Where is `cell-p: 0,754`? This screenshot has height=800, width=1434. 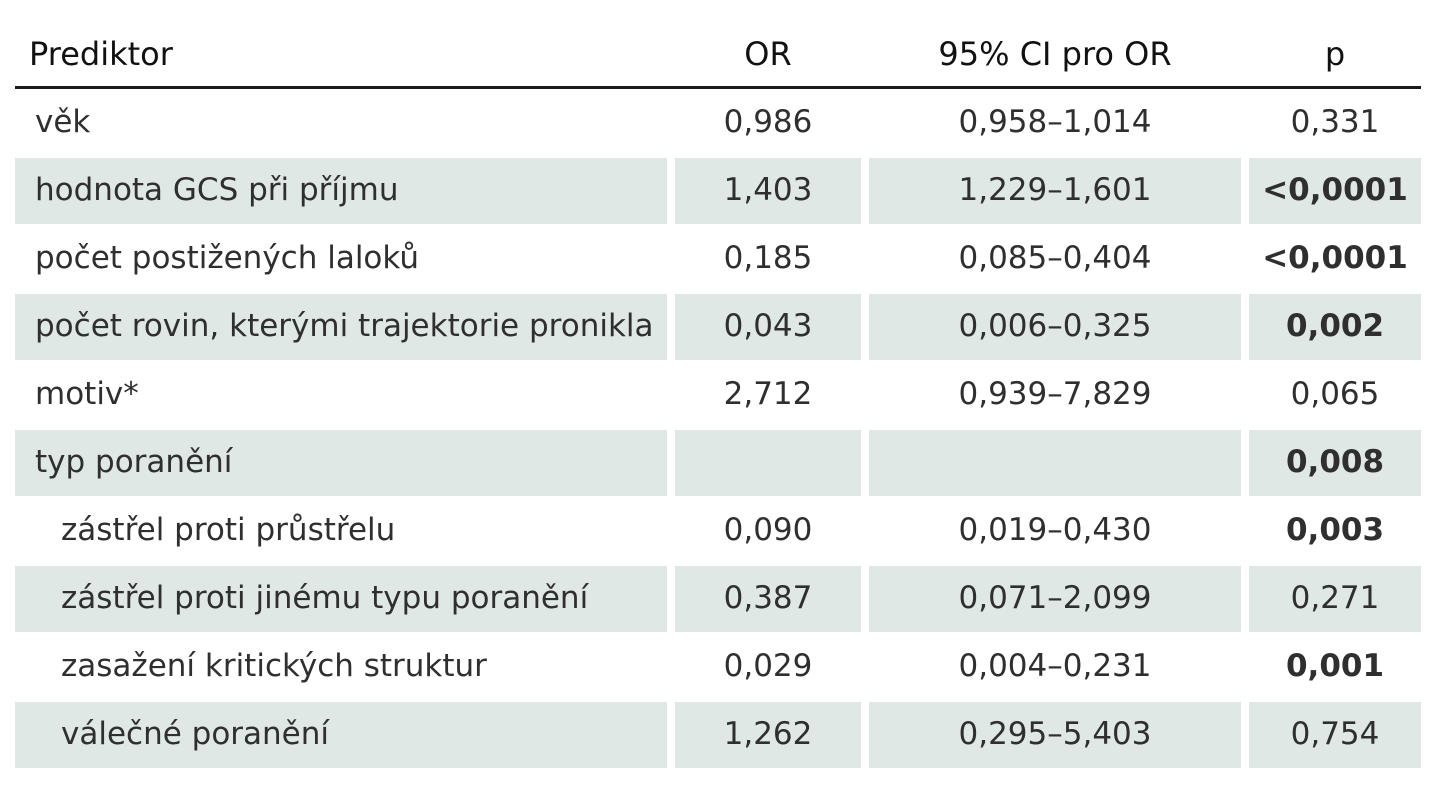
cell-p: 0,754 is located at coordinates (1335, 734).